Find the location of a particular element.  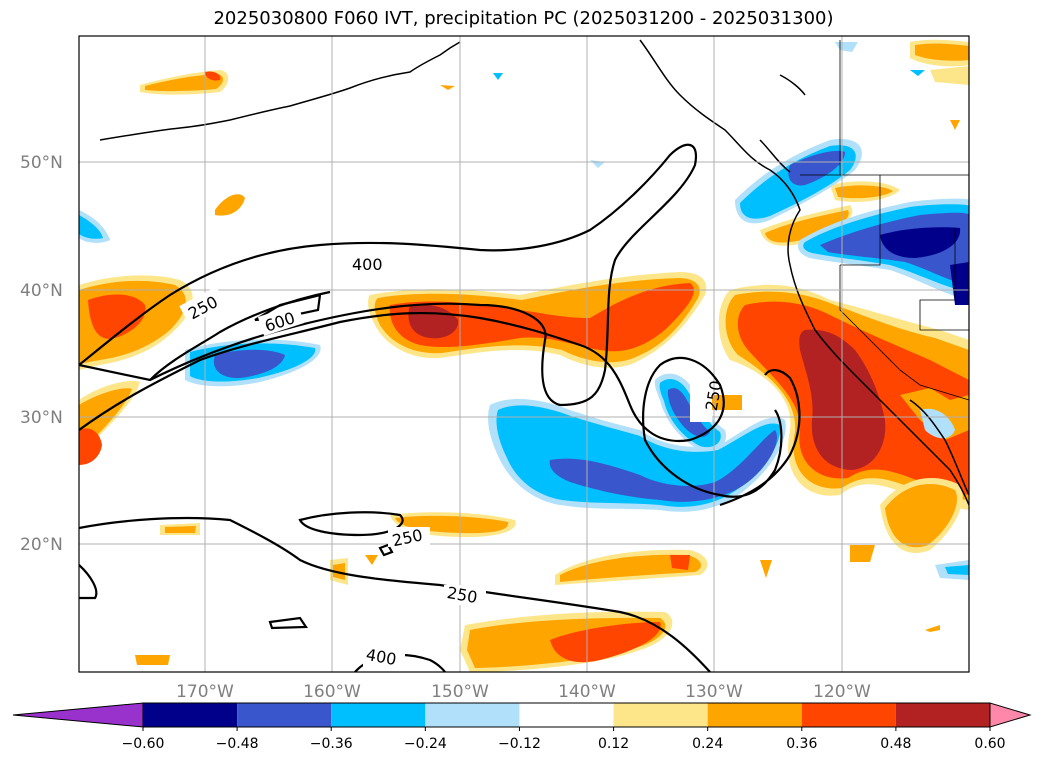

colorbar-tick-label: 0.36 is located at coordinates (801, 744).